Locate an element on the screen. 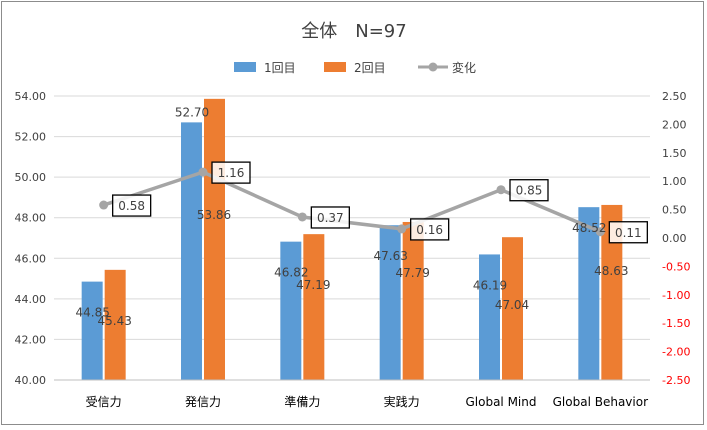 The height and width of the screenshot is (430, 707). chart-legend: 1回目 2回目 変化 is located at coordinates (355, 67).